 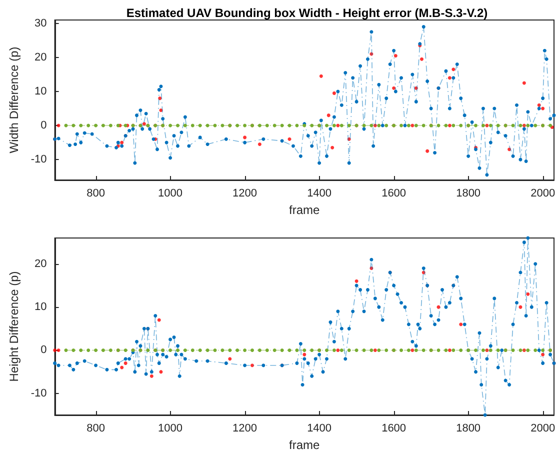 I want to click on y-axis-title: Height Difference (p), so click(x=14, y=326).